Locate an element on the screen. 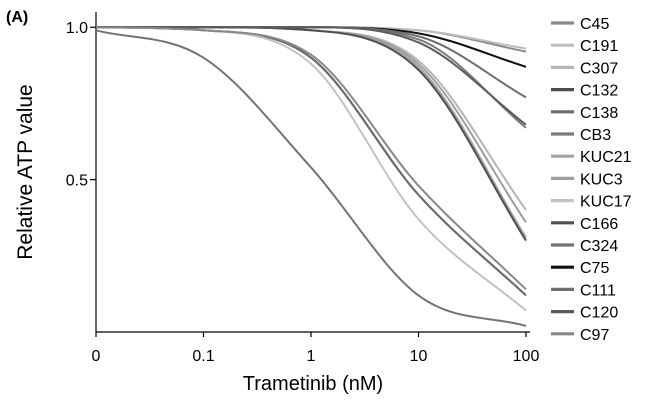  legend-label: C111 is located at coordinates (598, 290).